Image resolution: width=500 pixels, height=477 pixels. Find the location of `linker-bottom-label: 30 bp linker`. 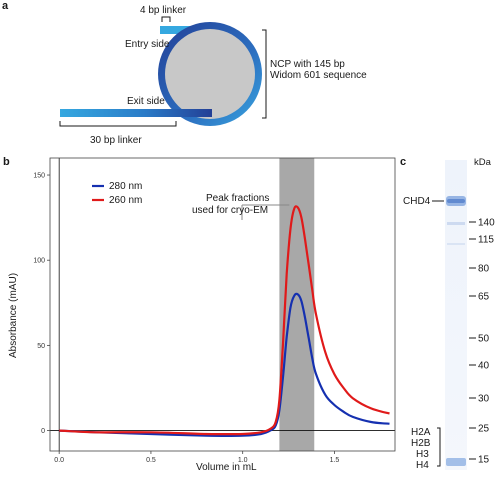

linker-bottom-label: 30 bp linker is located at coordinates (116, 140).